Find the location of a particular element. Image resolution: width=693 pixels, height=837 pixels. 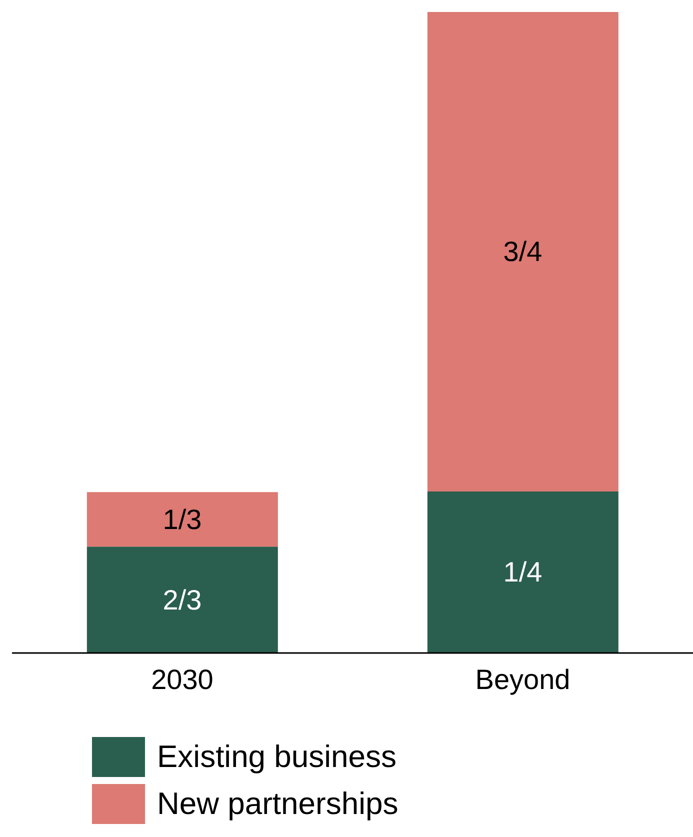

annotation: 2/3 is located at coordinates (182, 600).